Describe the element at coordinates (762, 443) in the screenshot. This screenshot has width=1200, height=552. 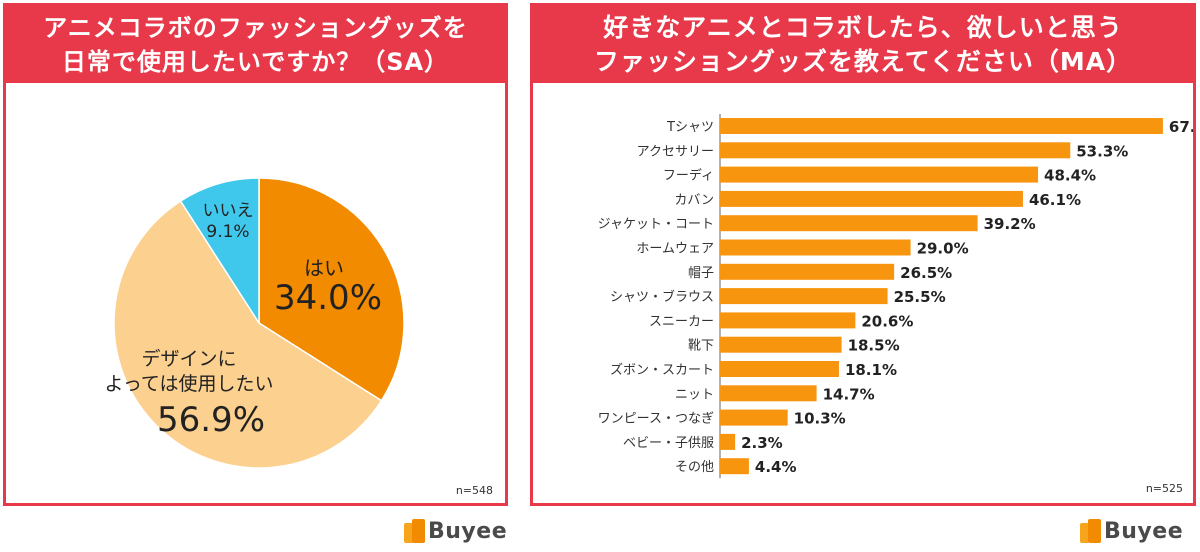
I see `bar-value-label: 2.3%` at that location.